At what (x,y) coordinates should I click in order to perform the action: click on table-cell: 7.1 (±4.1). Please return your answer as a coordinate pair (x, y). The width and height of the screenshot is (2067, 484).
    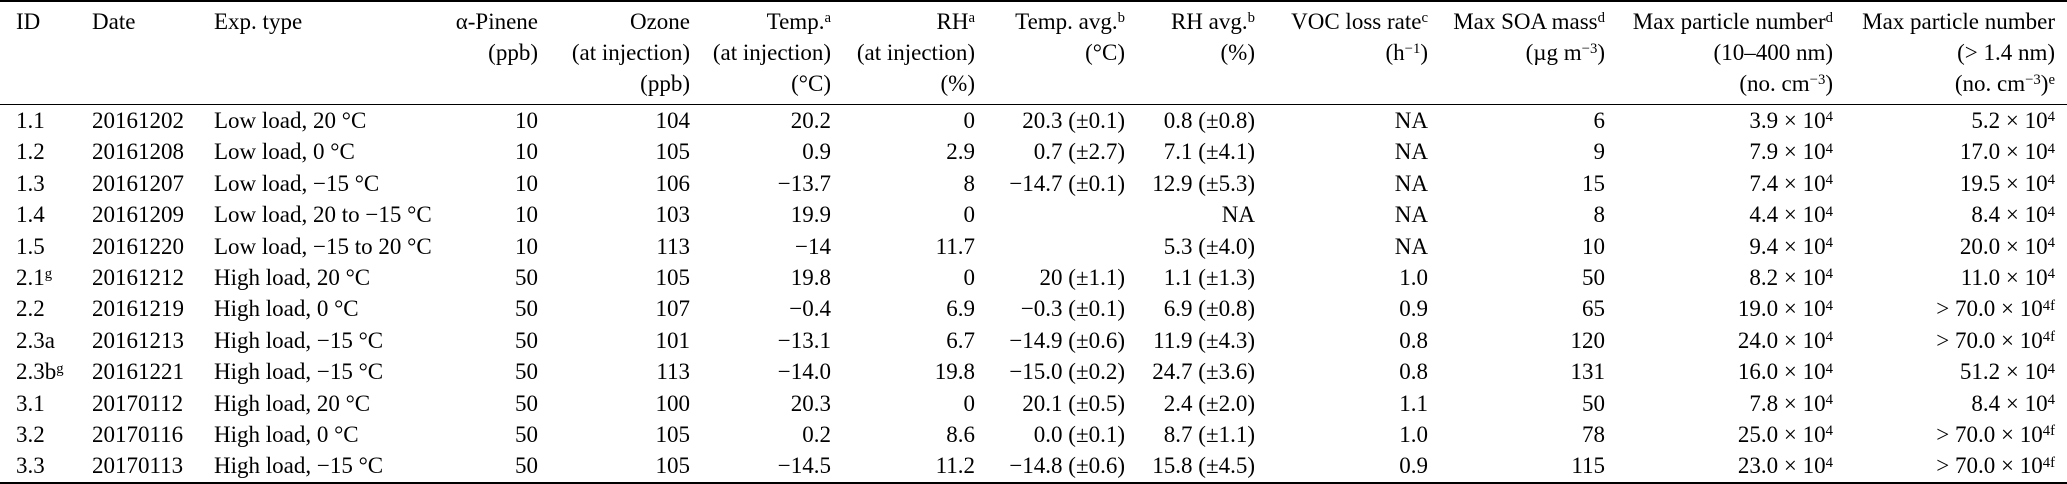
    Looking at the image, I should click on (1209, 152).